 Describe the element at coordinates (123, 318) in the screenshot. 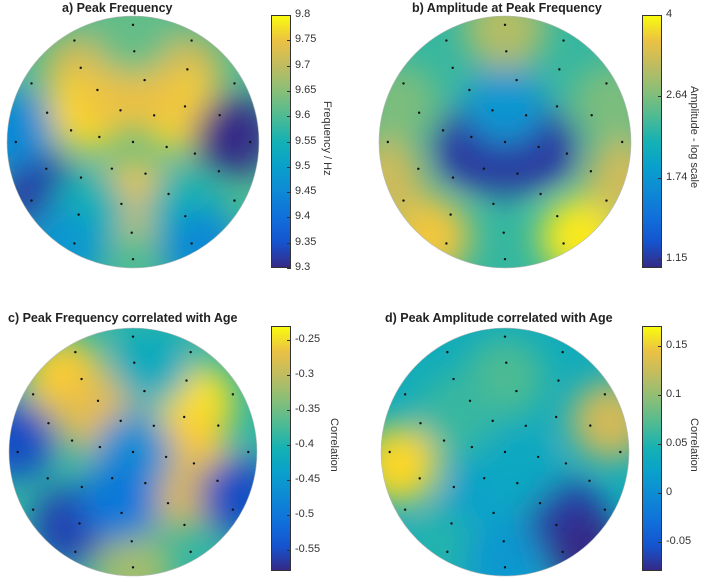

I see `panel-title: c) Peak Frequency correlated with Age` at that location.